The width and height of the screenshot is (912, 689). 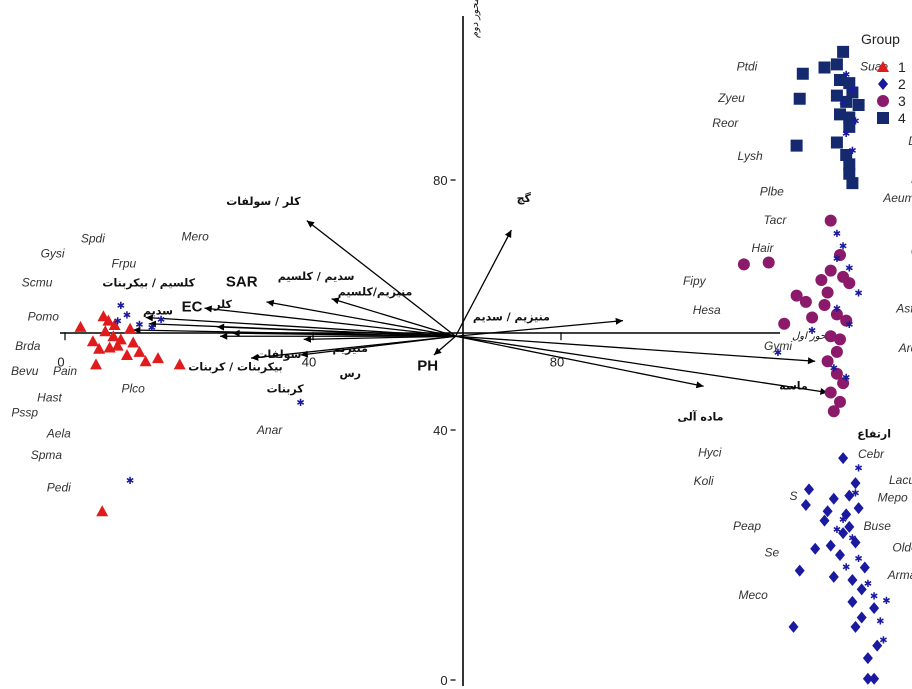 I want to click on species-label: Spma, so click(x=47, y=455).